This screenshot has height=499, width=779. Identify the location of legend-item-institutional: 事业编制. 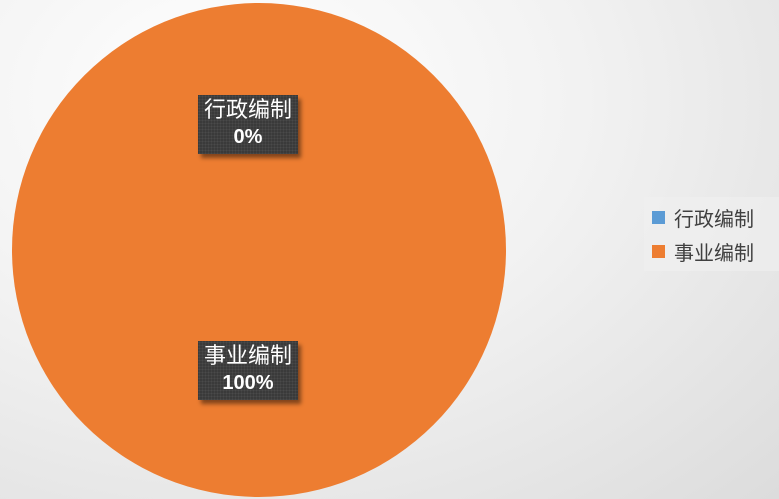
(703, 251).